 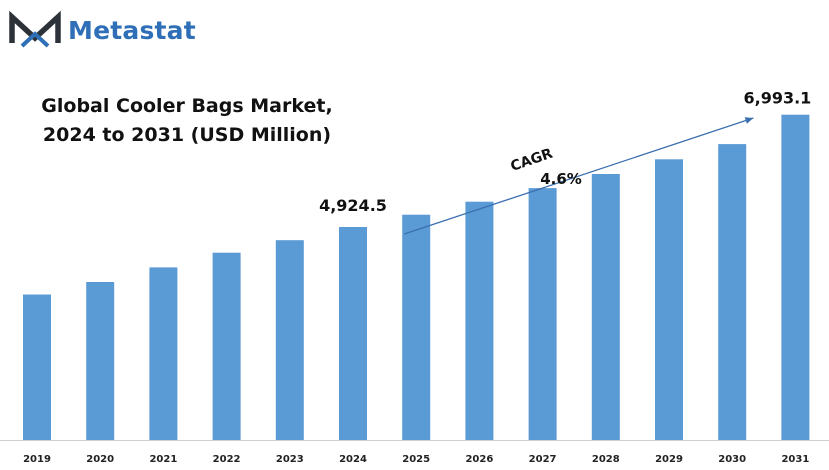 I want to click on data-label-2031: 6,993.1, so click(x=777, y=98).